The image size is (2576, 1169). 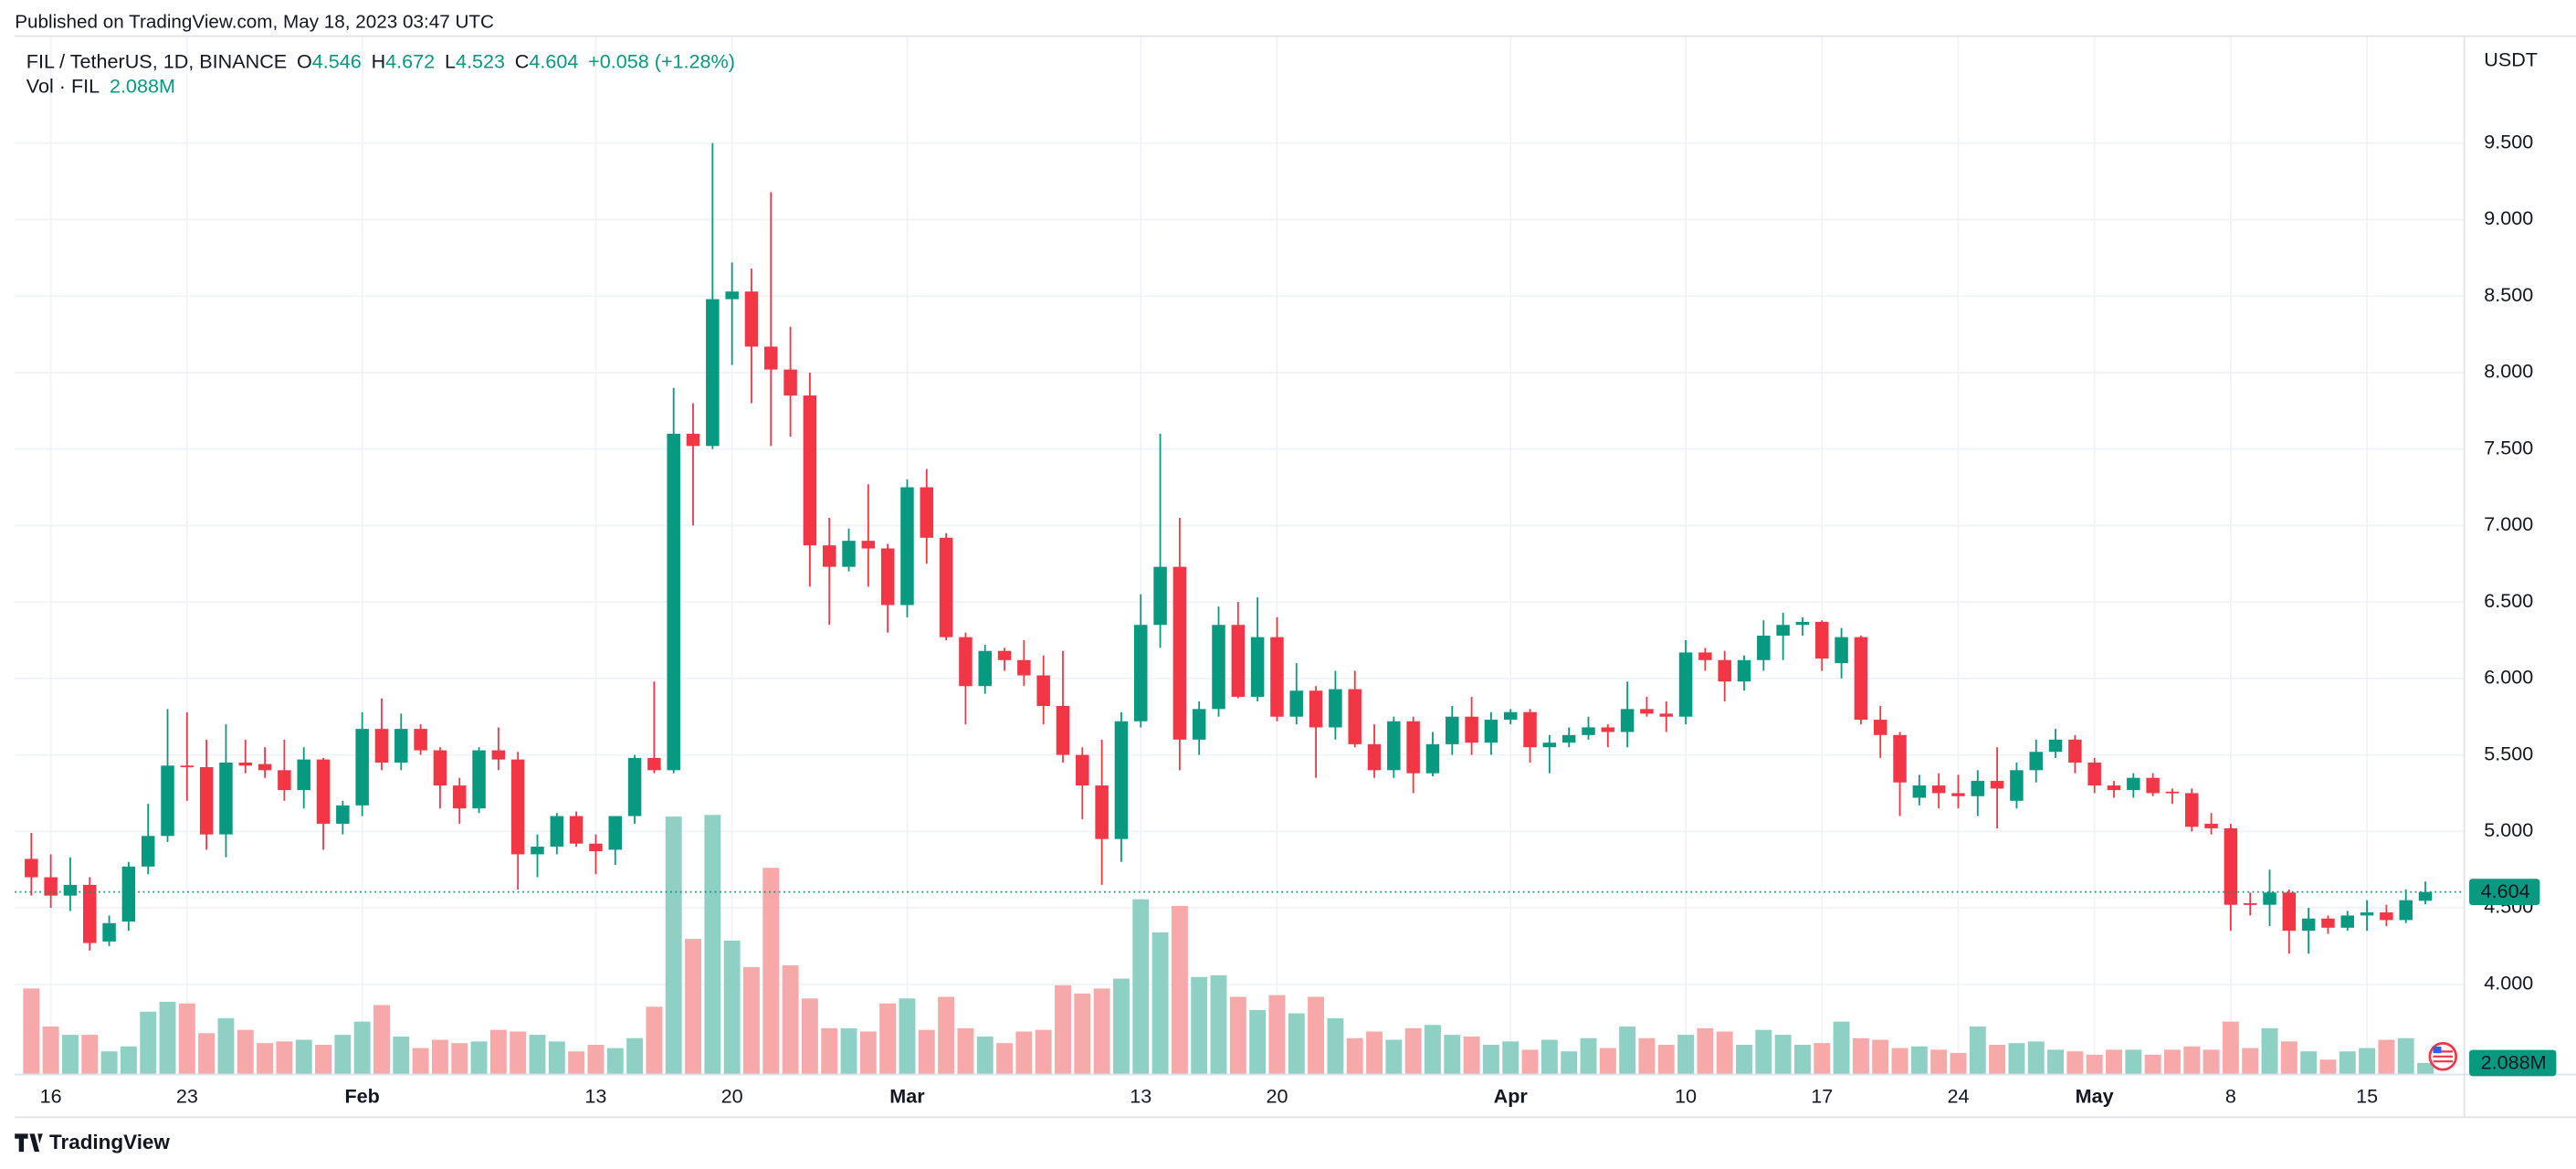 I want to click on x-tick-label: 15, so click(x=2367, y=1095).